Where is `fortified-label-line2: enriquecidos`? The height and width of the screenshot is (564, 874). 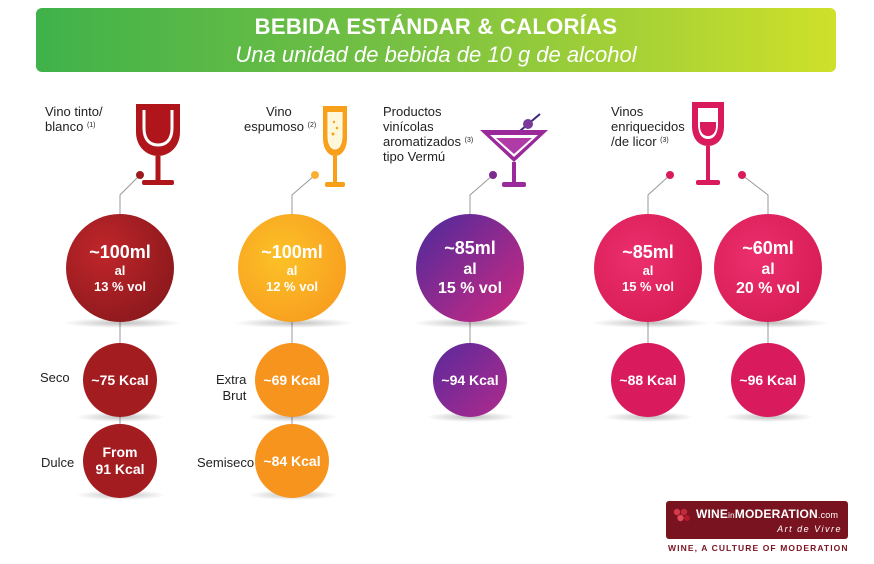
fortified-label-line2: enriquecidos is located at coordinates (648, 126).